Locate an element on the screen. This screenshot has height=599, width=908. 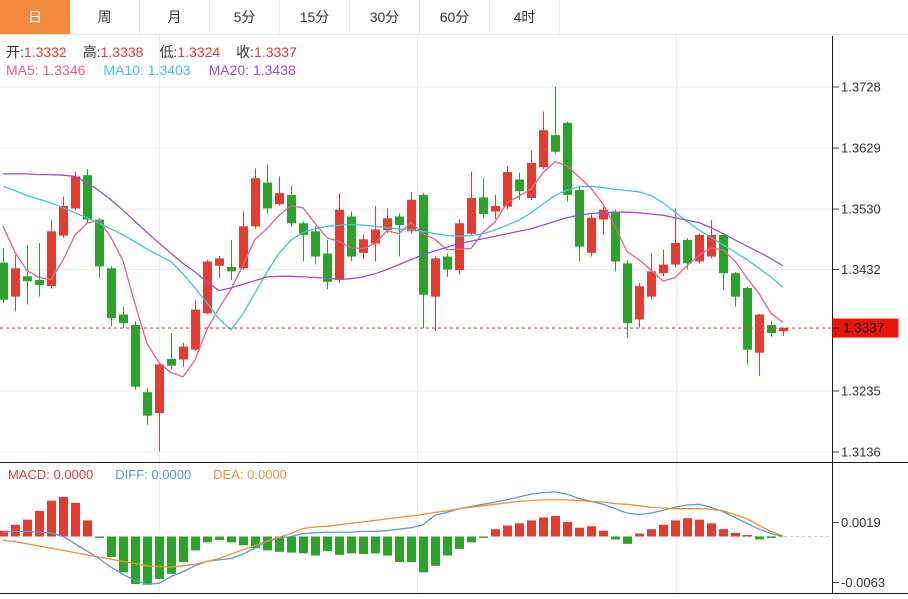
current-price-value: 1.3337 is located at coordinates (863, 328).